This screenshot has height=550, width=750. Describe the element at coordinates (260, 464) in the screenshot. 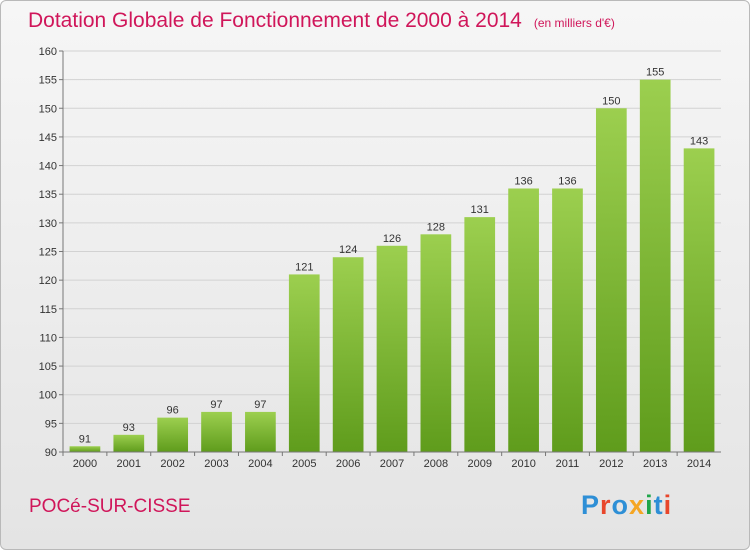

I see `x-tick-label-2004: 2004` at that location.